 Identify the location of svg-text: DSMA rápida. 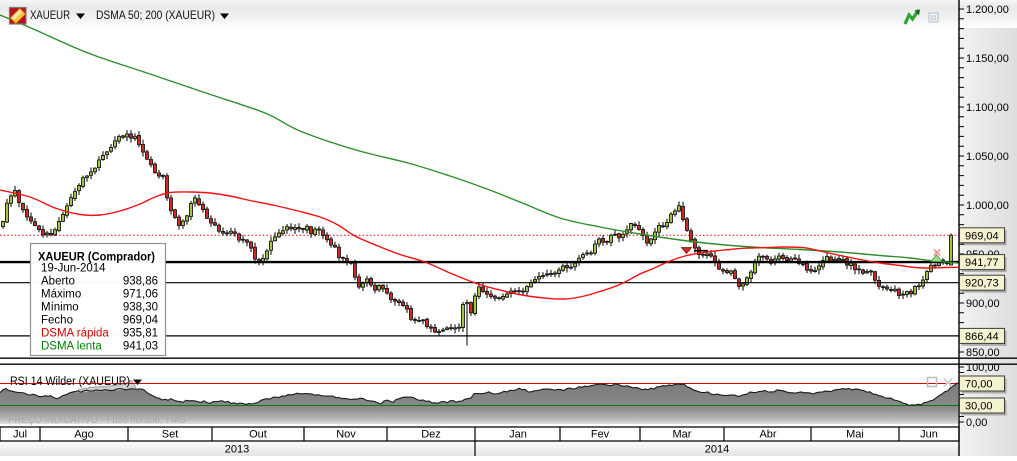
(75, 334).